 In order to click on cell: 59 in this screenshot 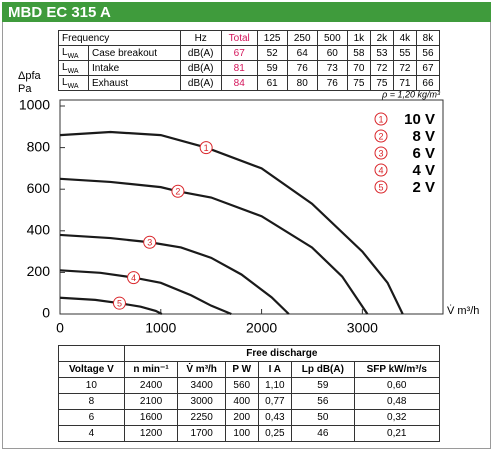, I will do `click(323, 385)`.